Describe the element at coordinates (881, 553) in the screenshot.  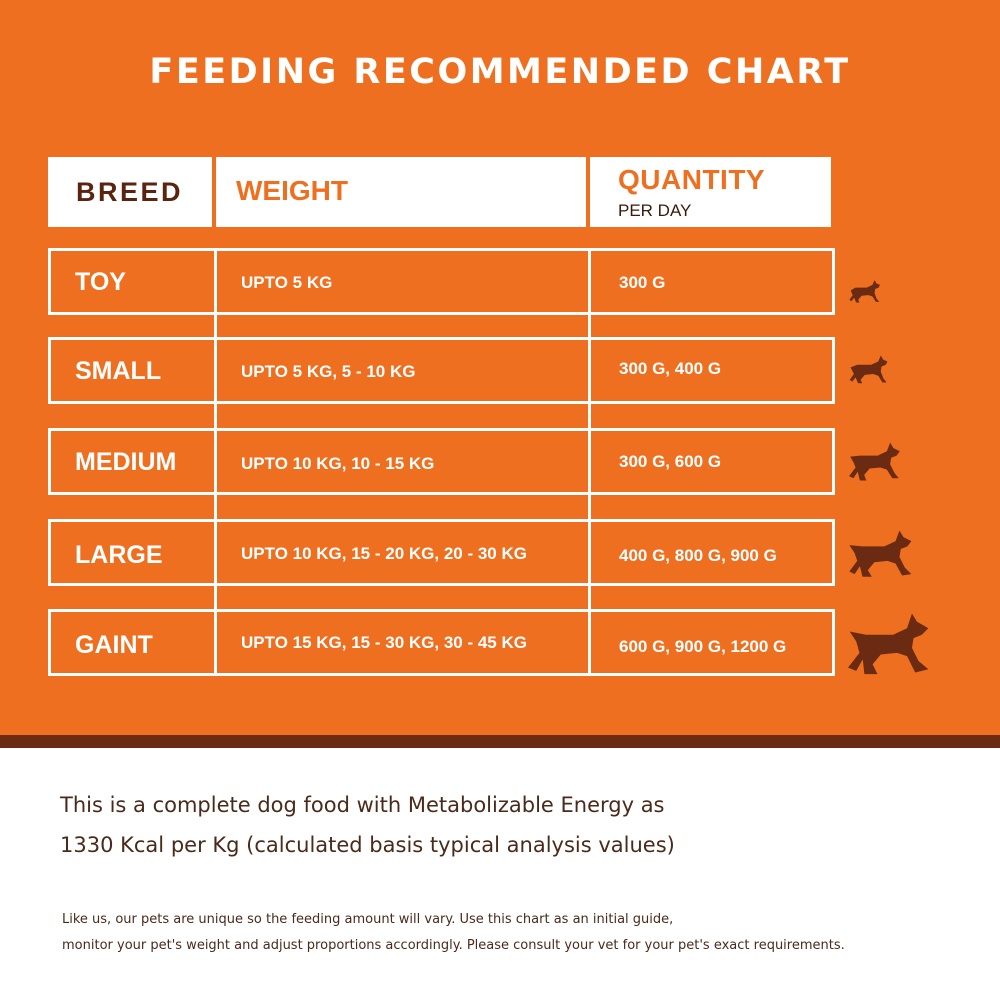
I see `large-dog-icon` at that location.